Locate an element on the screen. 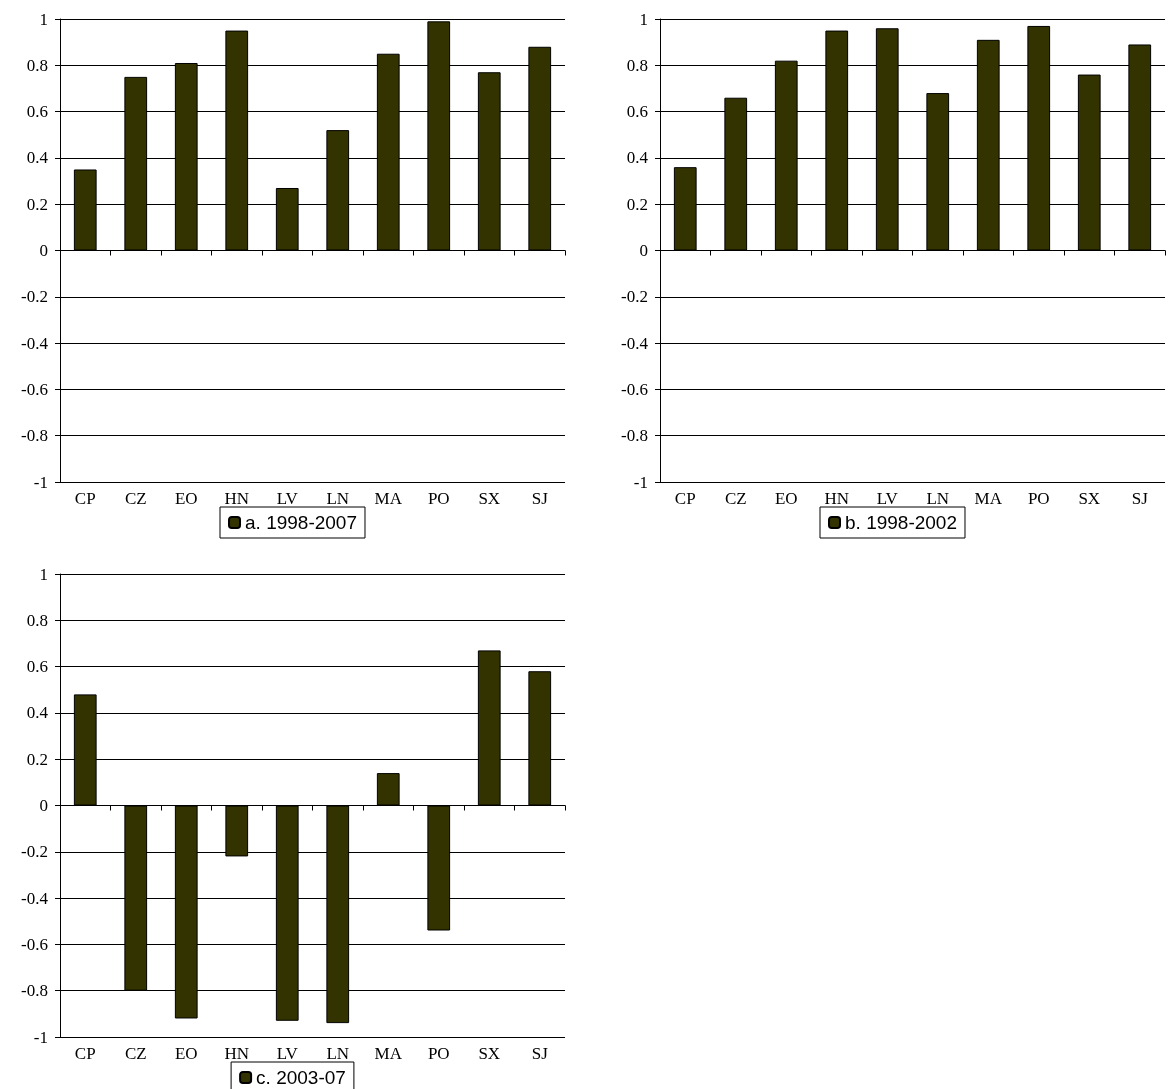 Image resolution: width=1171 pixels, height=1089 pixels. legend-label: b. 1998-2002 is located at coordinates (901, 522).